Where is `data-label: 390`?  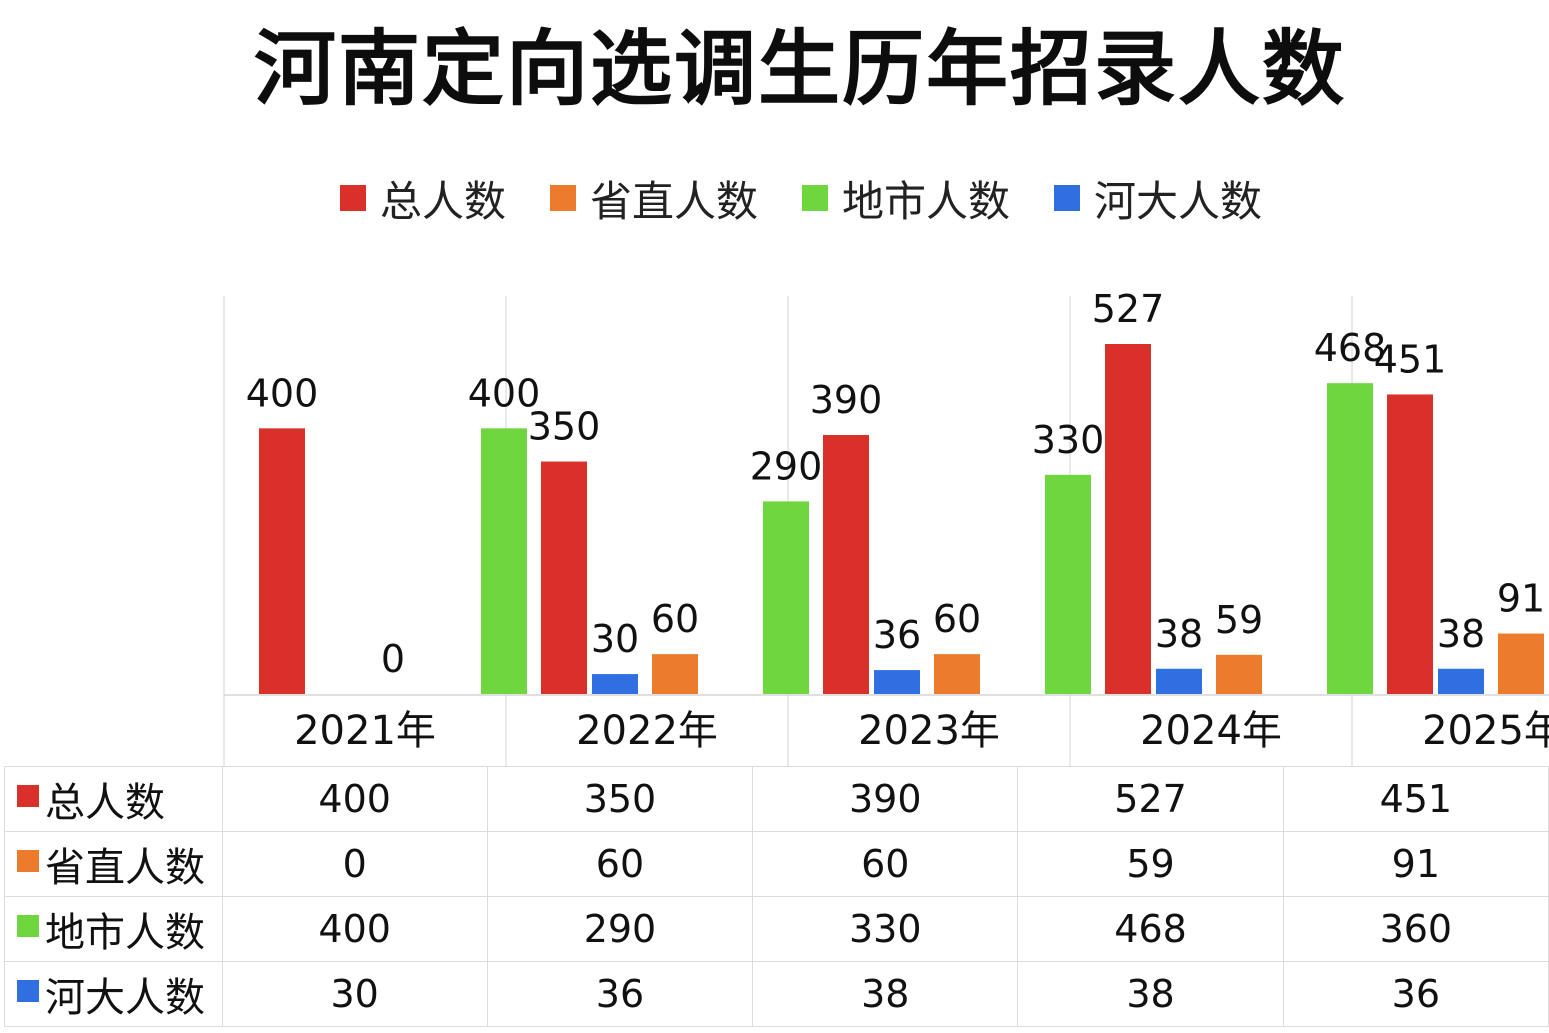
data-label: 390 is located at coordinates (846, 400).